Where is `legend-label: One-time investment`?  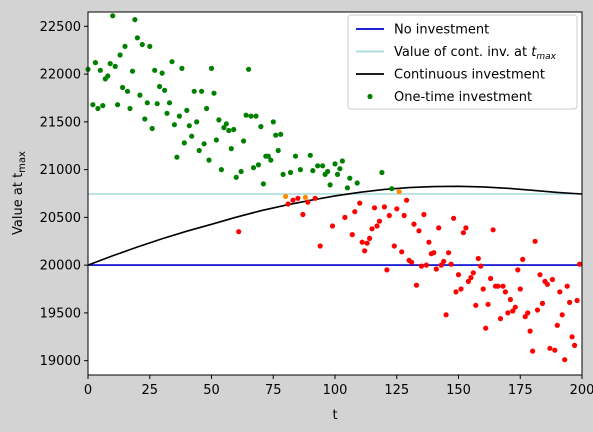 legend-label: One-time investment is located at coordinates (463, 97).